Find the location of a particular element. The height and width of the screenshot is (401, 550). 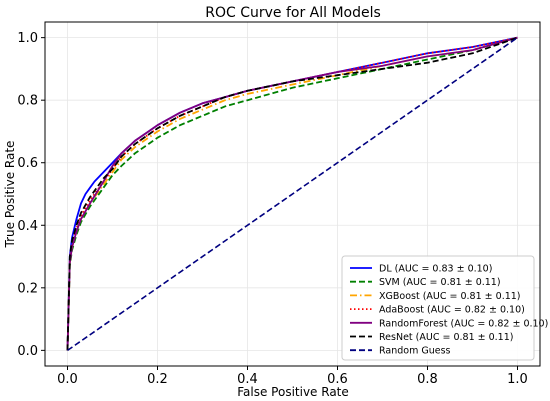

x-tick-label: 0.8 is located at coordinates (427, 379).